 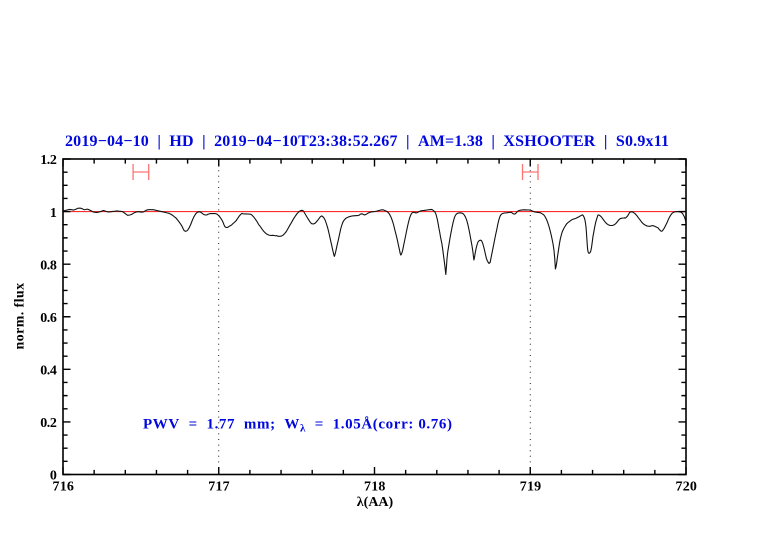 What do you see at coordinates (53, 213) in the screenshot?
I see `svg-text: 1` at bounding box center [53, 213].